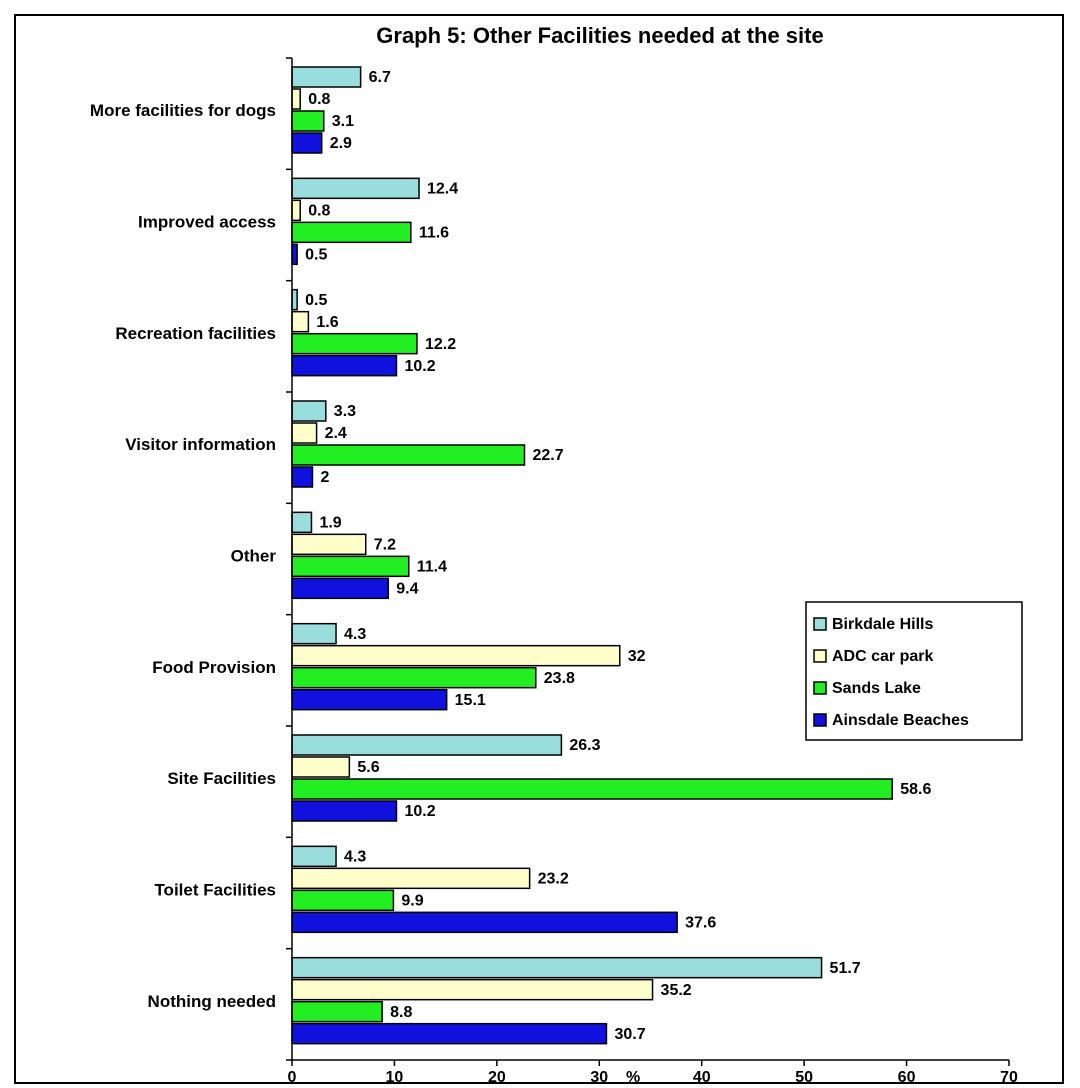 The height and width of the screenshot is (1088, 1080). I want to click on data-label: 2, so click(324, 477).